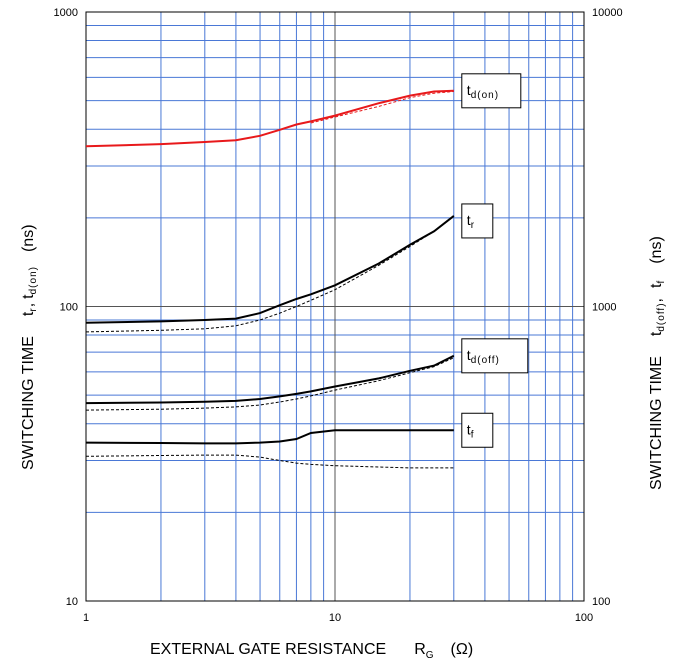  I want to click on x-axis-label: EXTERNAL GATE RESISTANCE RG (Ω), so click(311, 651).